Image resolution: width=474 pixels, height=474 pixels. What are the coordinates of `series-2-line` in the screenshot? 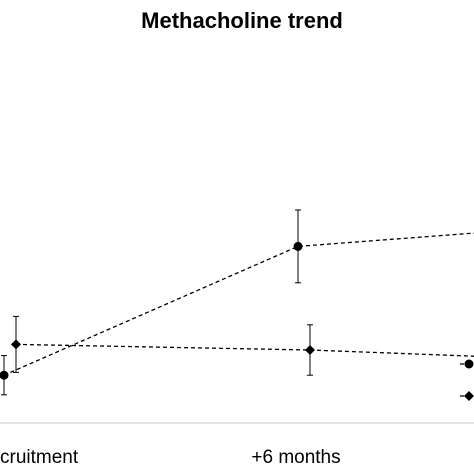 It's located at (244, 350).